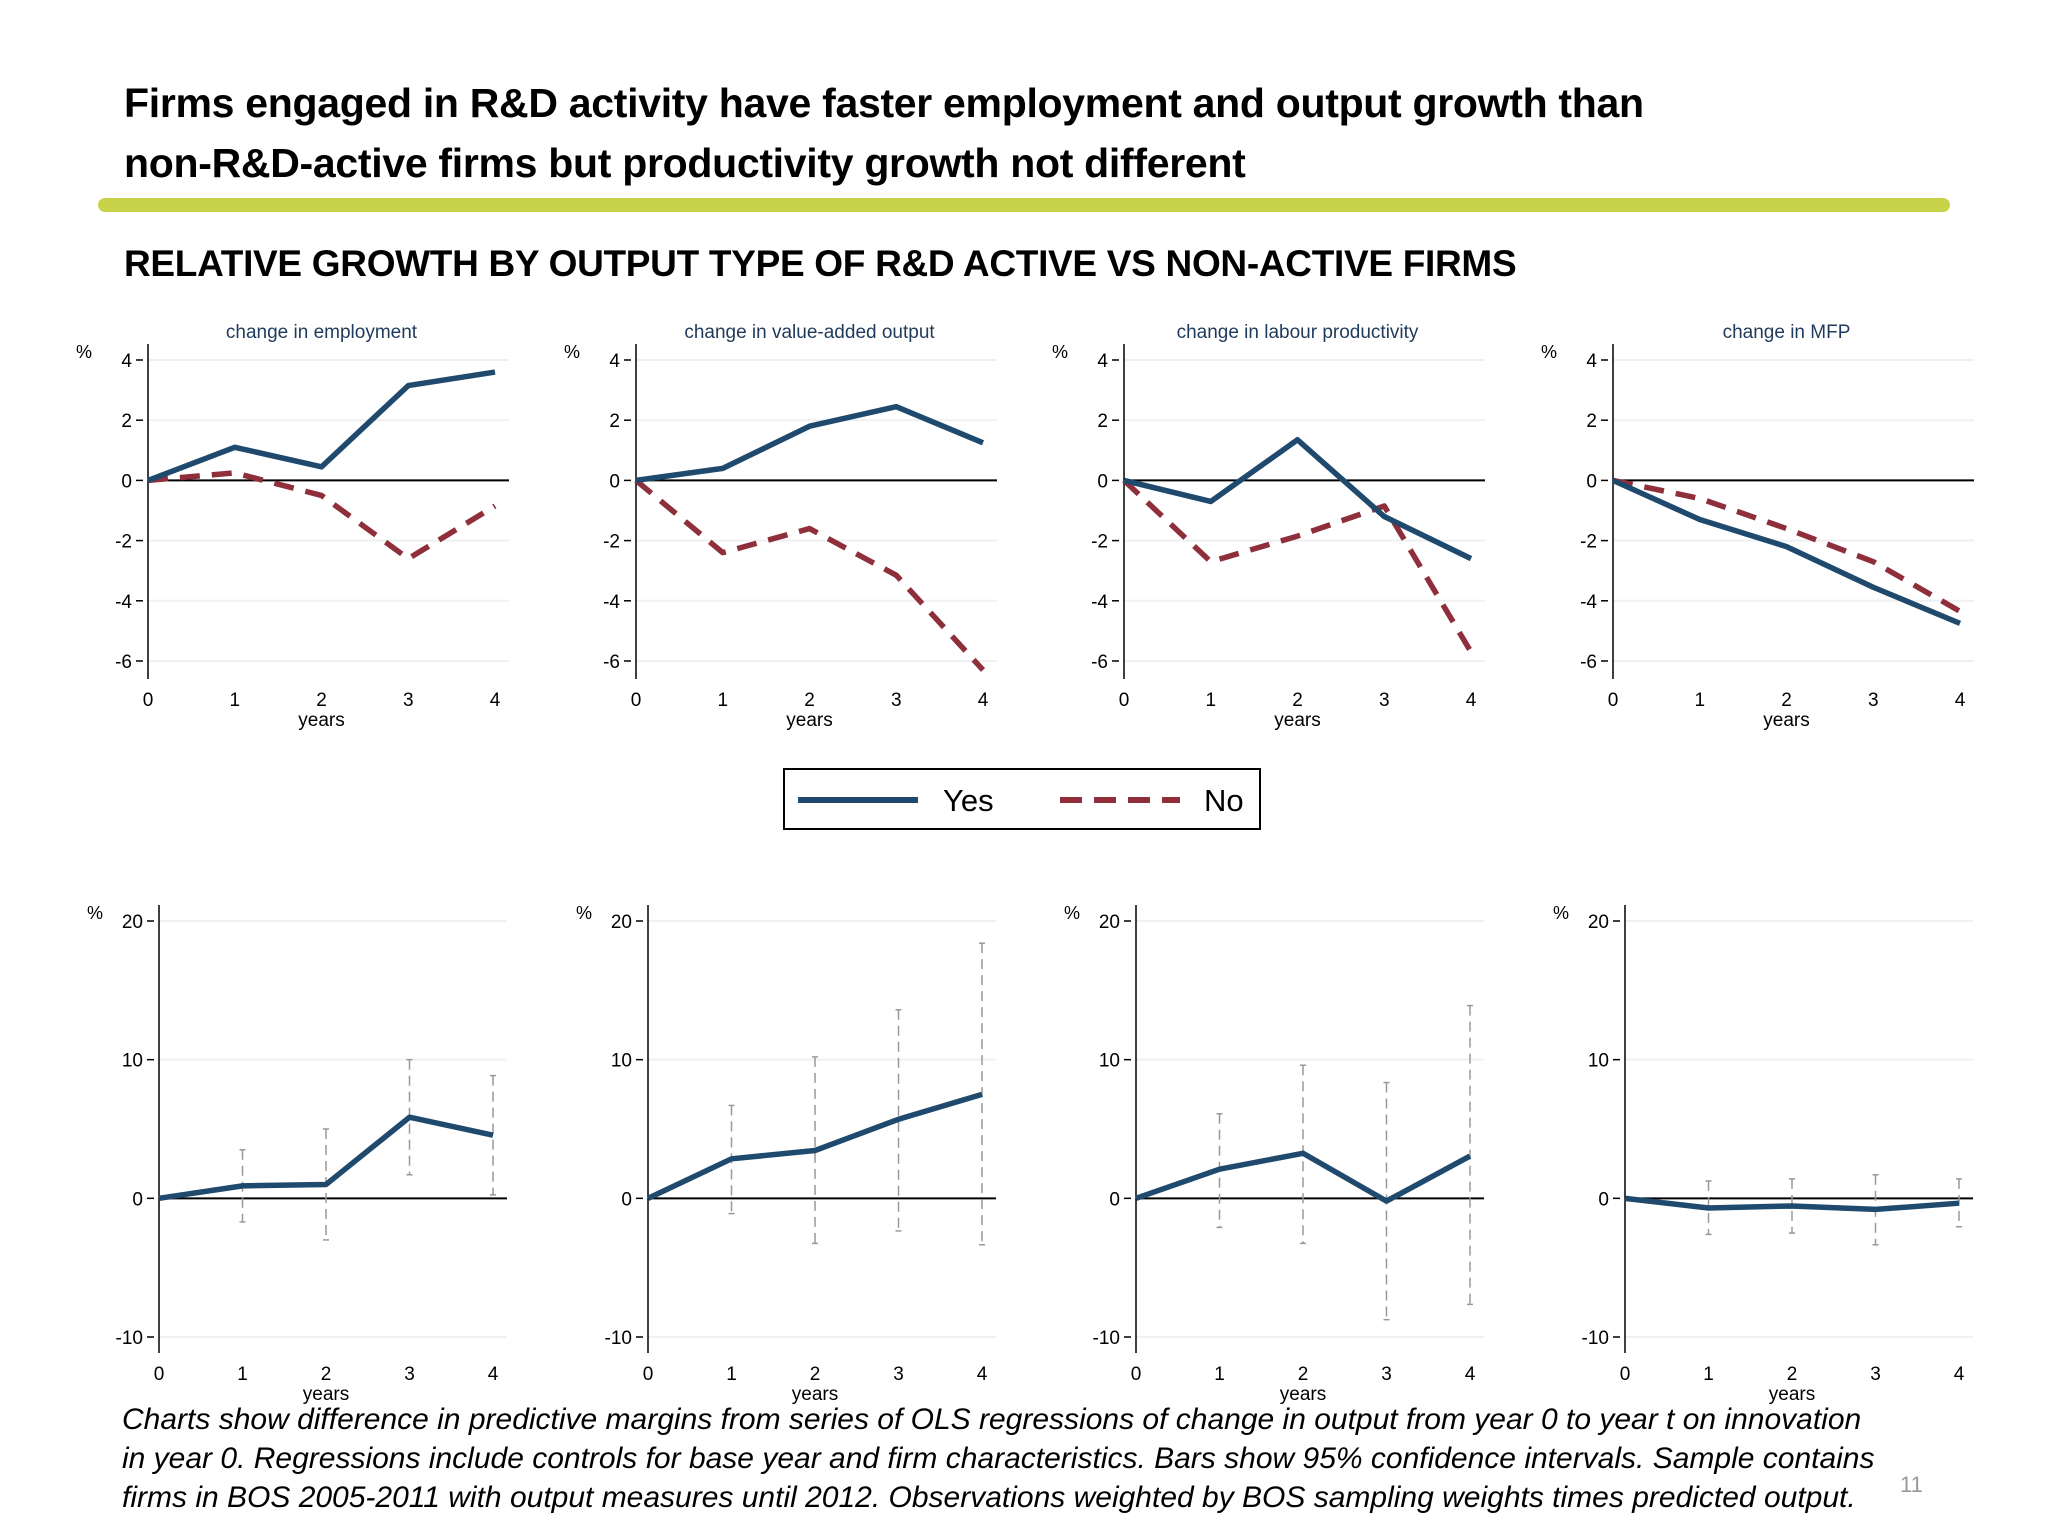 The width and height of the screenshot is (2048, 1536). I want to click on chart-panel-8: 20 10 0 -10% 0 1 2 3 4 years, so click(1763, 1154).